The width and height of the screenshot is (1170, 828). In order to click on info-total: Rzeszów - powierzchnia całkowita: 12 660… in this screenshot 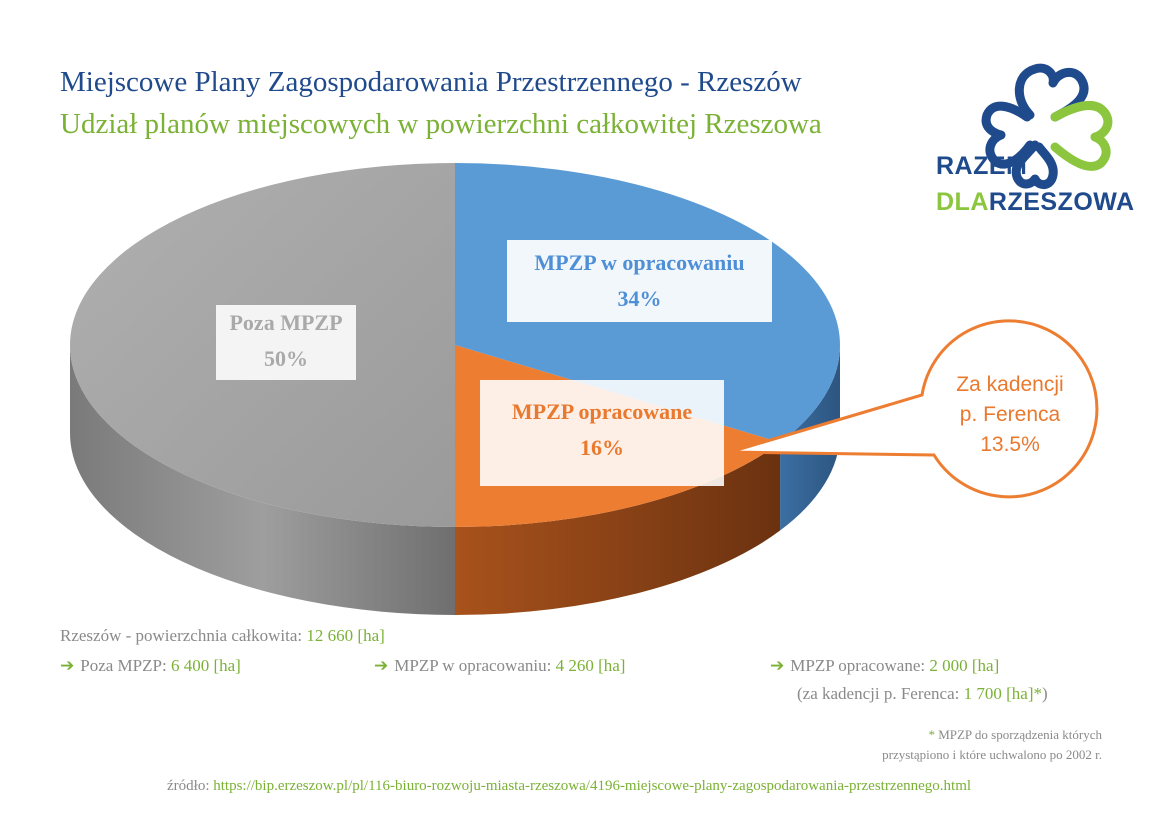, I will do `click(222, 635)`.